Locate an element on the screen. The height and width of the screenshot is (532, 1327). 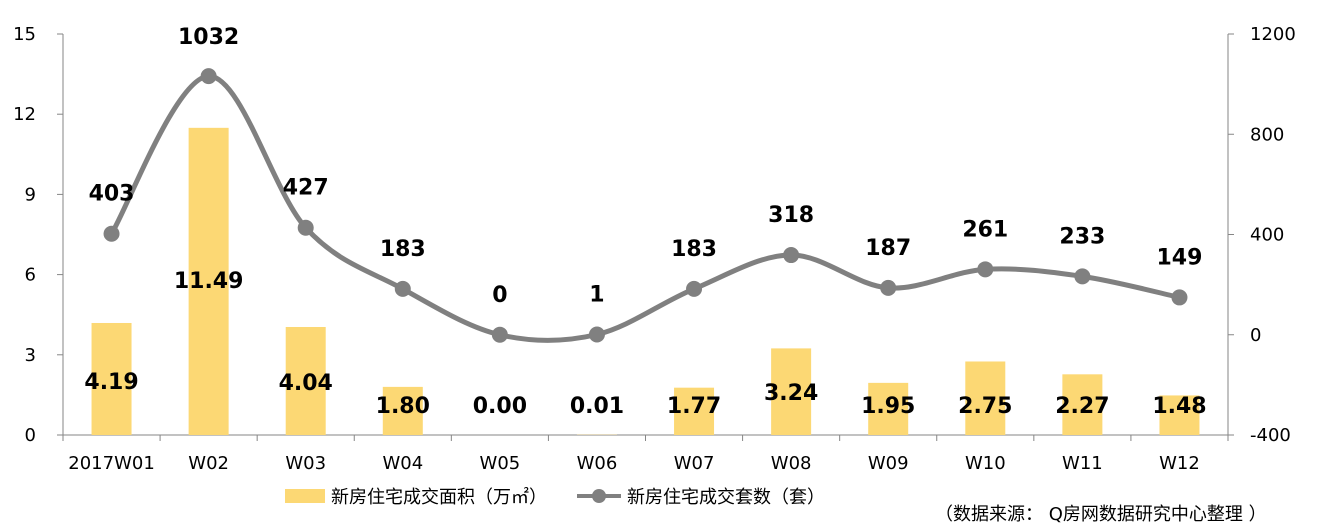
bar-data-label: 11.49 is located at coordinates (209, 281).